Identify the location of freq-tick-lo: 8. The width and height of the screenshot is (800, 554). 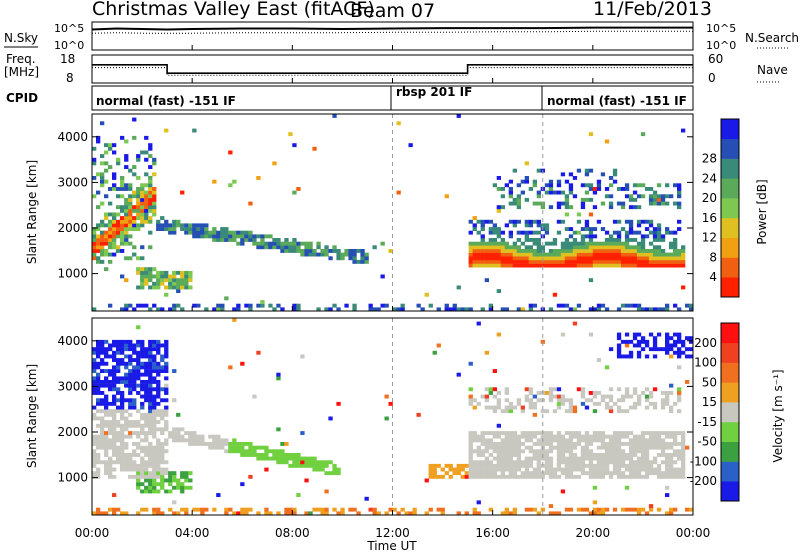
(70, 78).